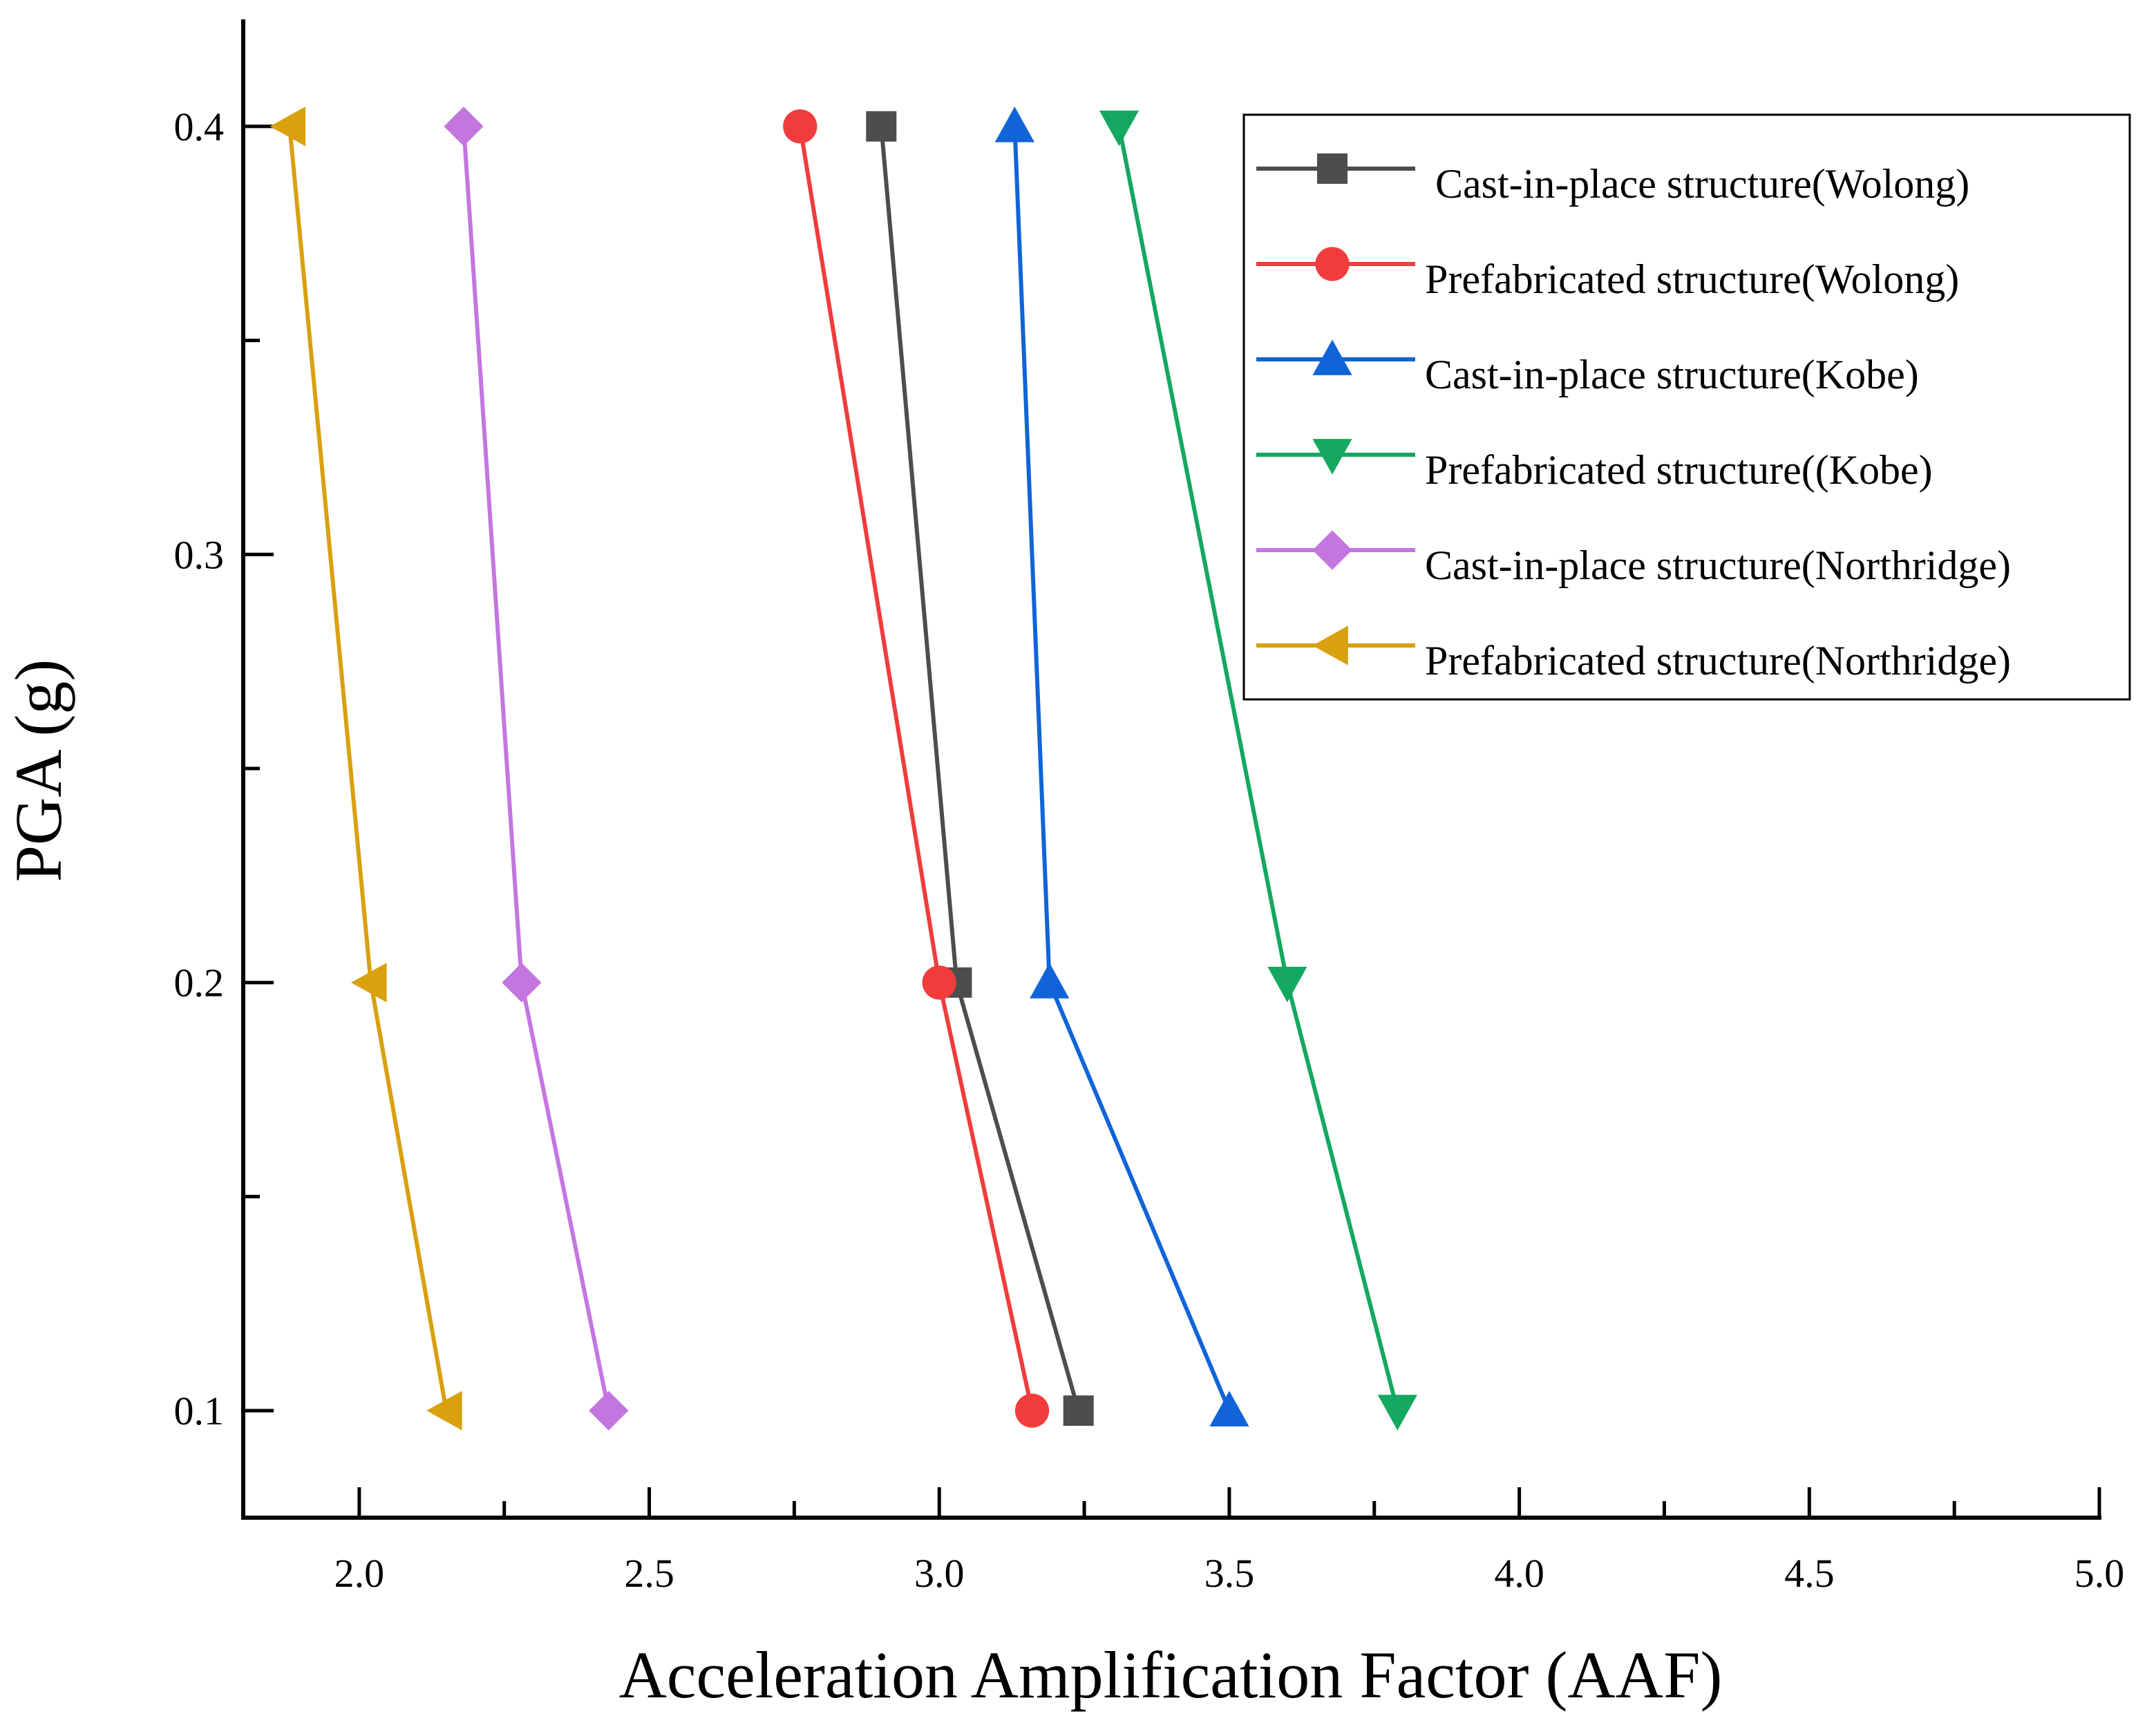  I want to click on legend-label: Cast-in-place structure(Northridge), so click(1718, 565).